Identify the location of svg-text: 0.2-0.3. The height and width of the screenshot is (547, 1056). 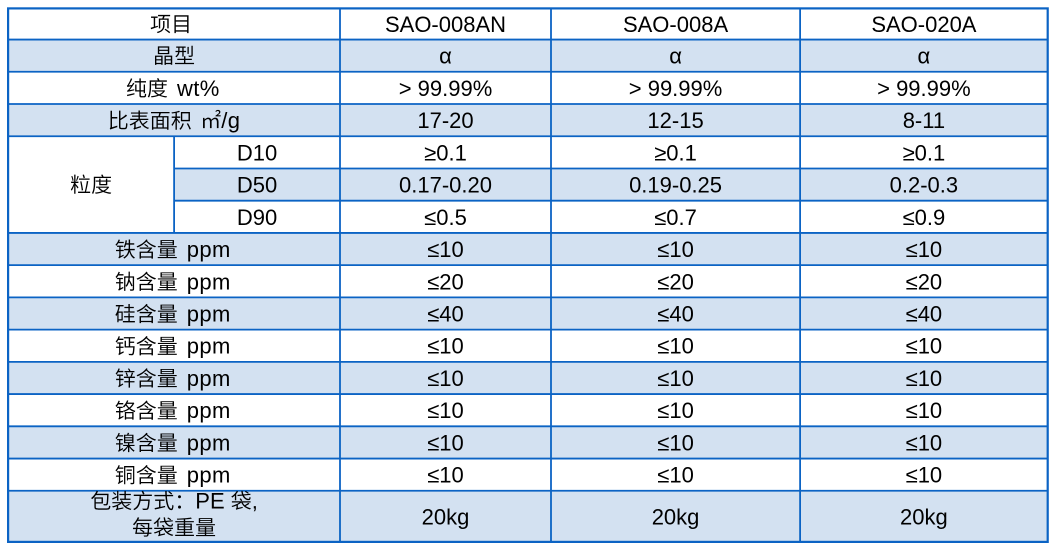
(924, 185).